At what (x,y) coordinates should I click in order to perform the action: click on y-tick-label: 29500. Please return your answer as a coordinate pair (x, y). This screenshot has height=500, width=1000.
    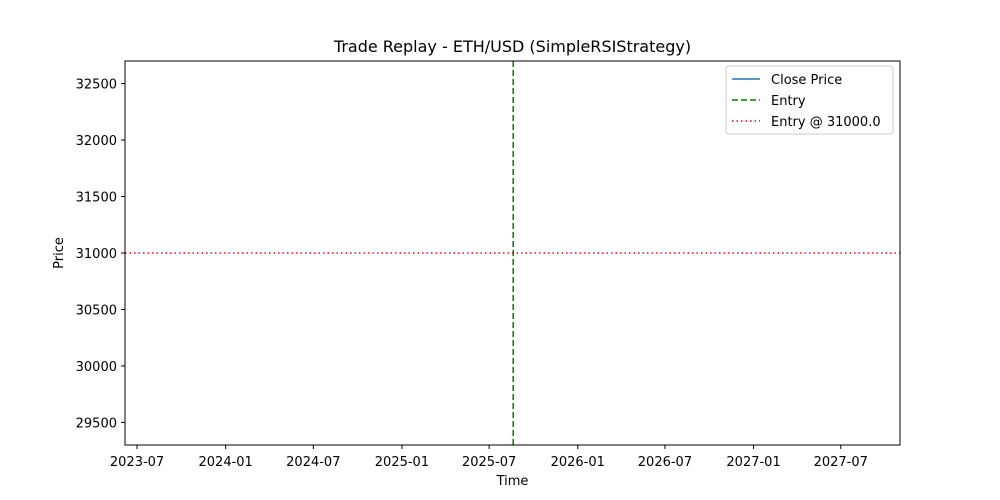
    Looking at the image, I should click on (96, 423).